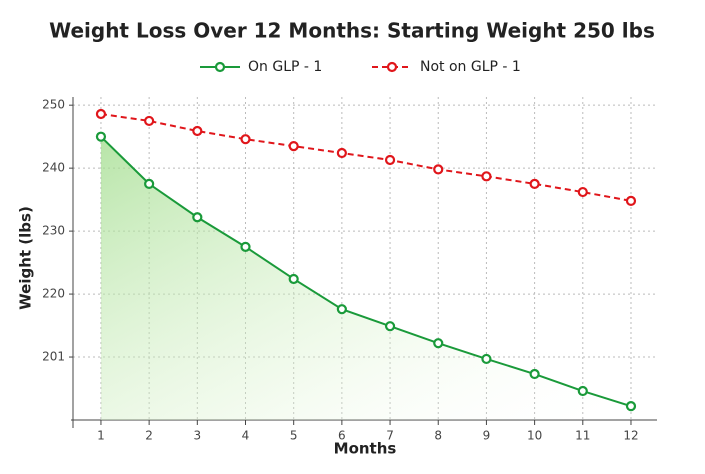 This screenshot has width=705, height=474. I want to click on series-line, so click(366, 157).